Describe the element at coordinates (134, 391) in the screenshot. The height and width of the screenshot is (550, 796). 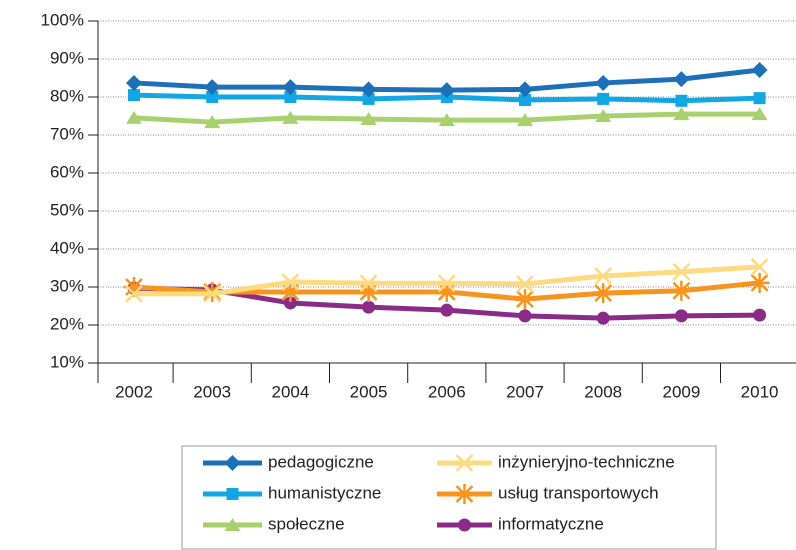
I see `x-tick-label: 2002` at that location.